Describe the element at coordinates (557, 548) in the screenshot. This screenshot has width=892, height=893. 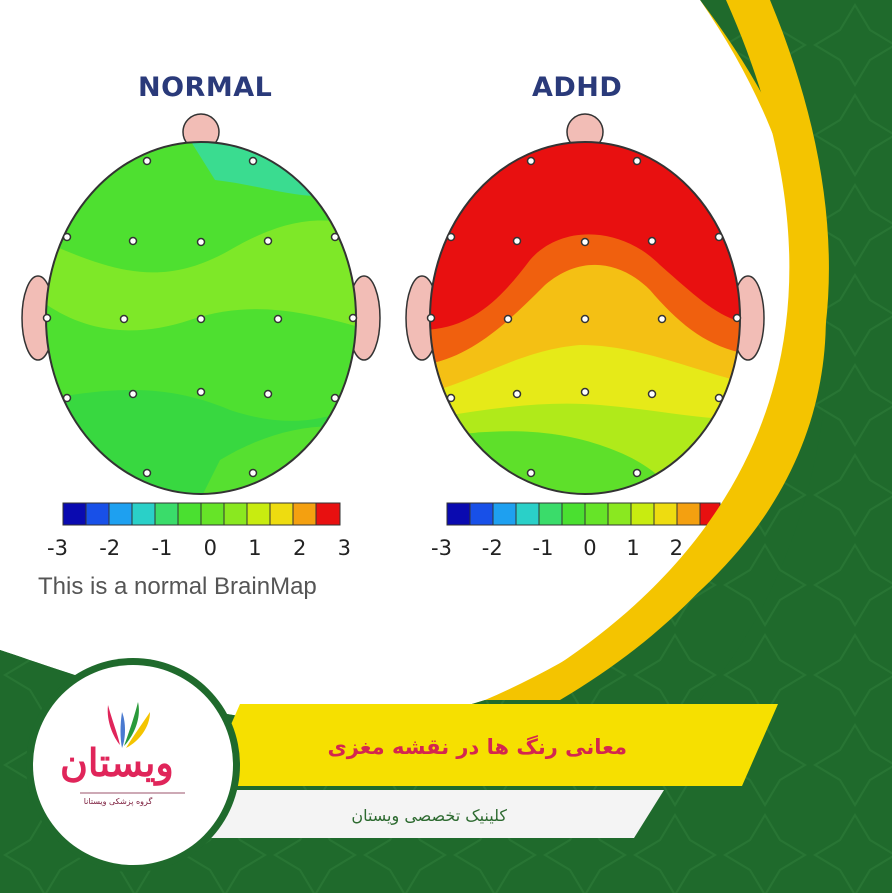
I see `adhd-scale-labels: -3 -2 -1 0 1 2` at that location.